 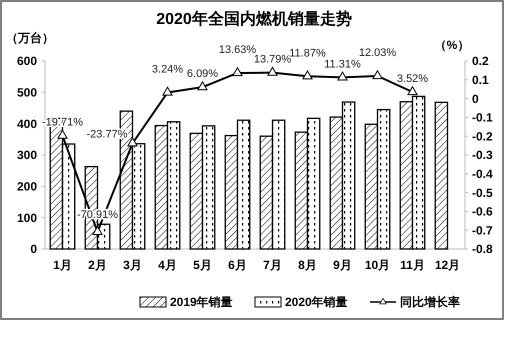 I want to click on data-label: 13.63%, so click(x=237, y=50).